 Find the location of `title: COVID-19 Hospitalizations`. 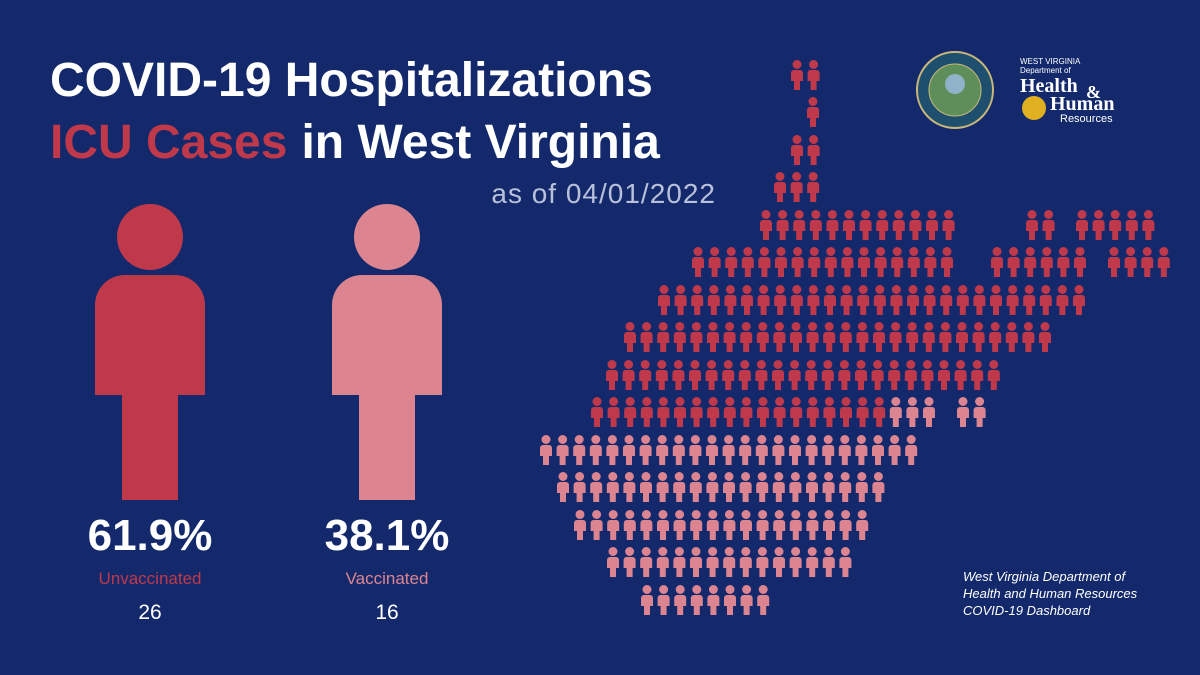

title: COVID-19 Hospitalizations is located at coordinates (351, 80).